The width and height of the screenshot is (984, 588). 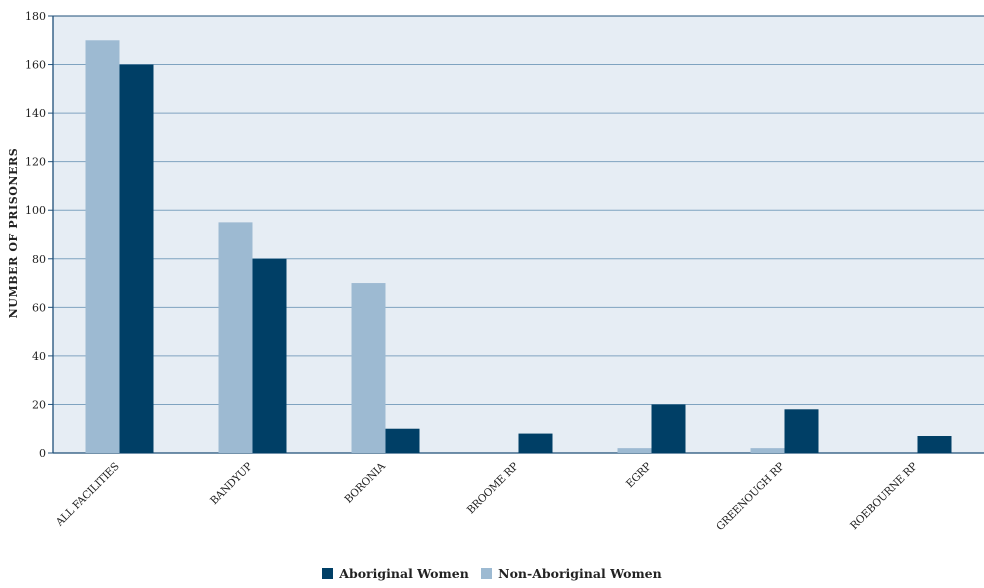 What do you see at coordinates (580, 573) in the screenshot?
I see `legend-label-non-aboriginal: Non-Aboriginal Women` at bounding box center [580, 573].